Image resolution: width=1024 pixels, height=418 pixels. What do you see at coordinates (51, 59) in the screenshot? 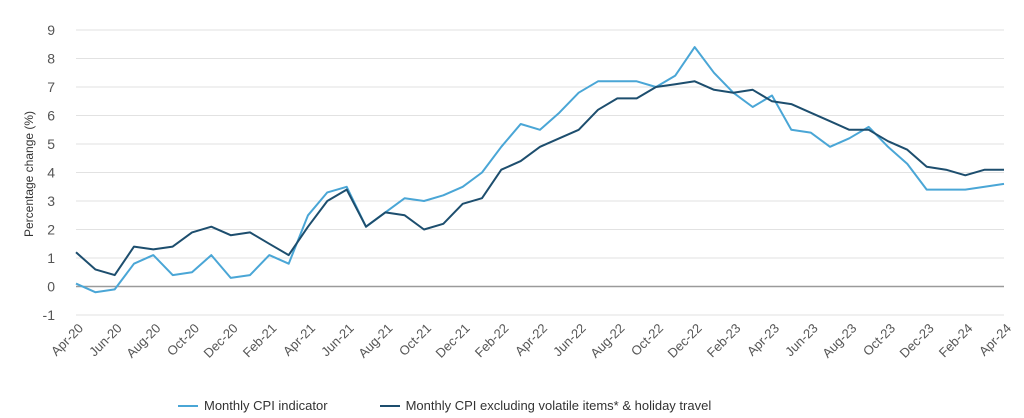
I see `y-tick-label: 8` at bounding box center [51, 59].